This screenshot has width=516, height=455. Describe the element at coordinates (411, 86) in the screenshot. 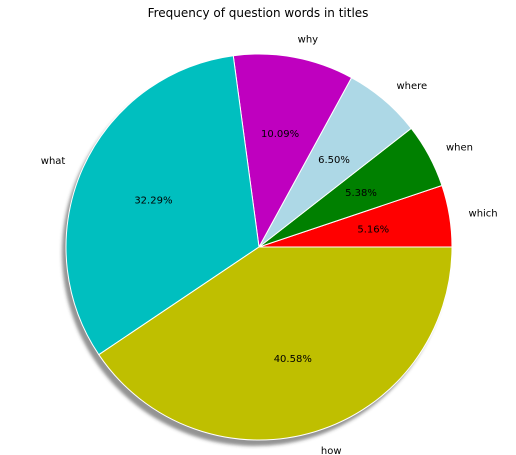

I see `slice-label-where: where` at that location.